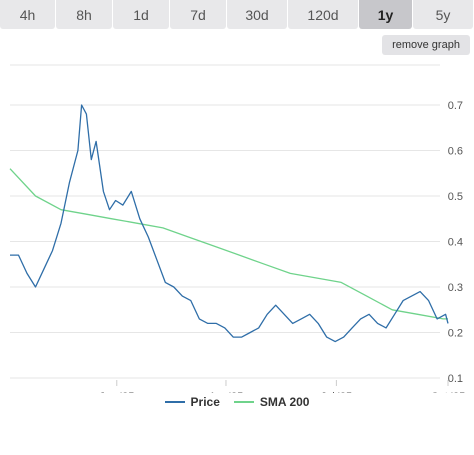 The width and height of the screenshot is (474, 455). I want to click on sma-swatch-icon, so click(243, 402).